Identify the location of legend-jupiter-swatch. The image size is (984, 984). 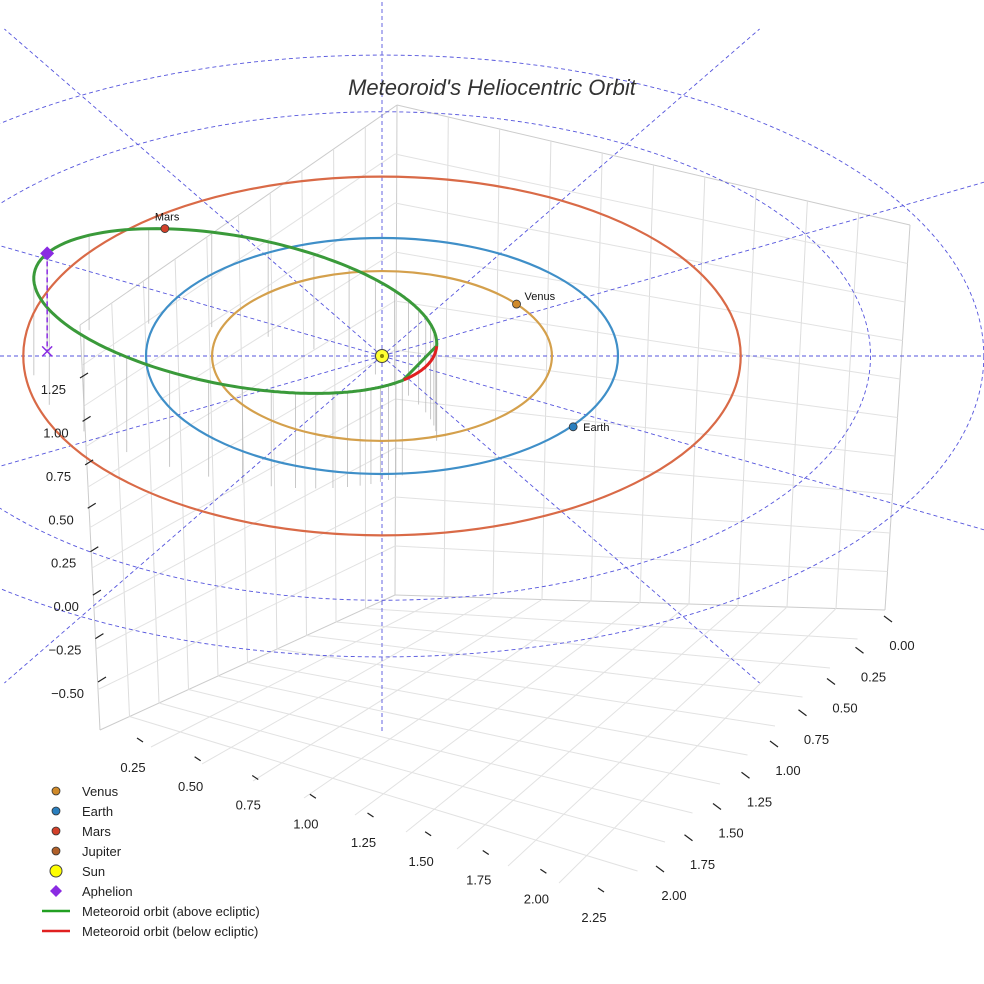
(56, 851).